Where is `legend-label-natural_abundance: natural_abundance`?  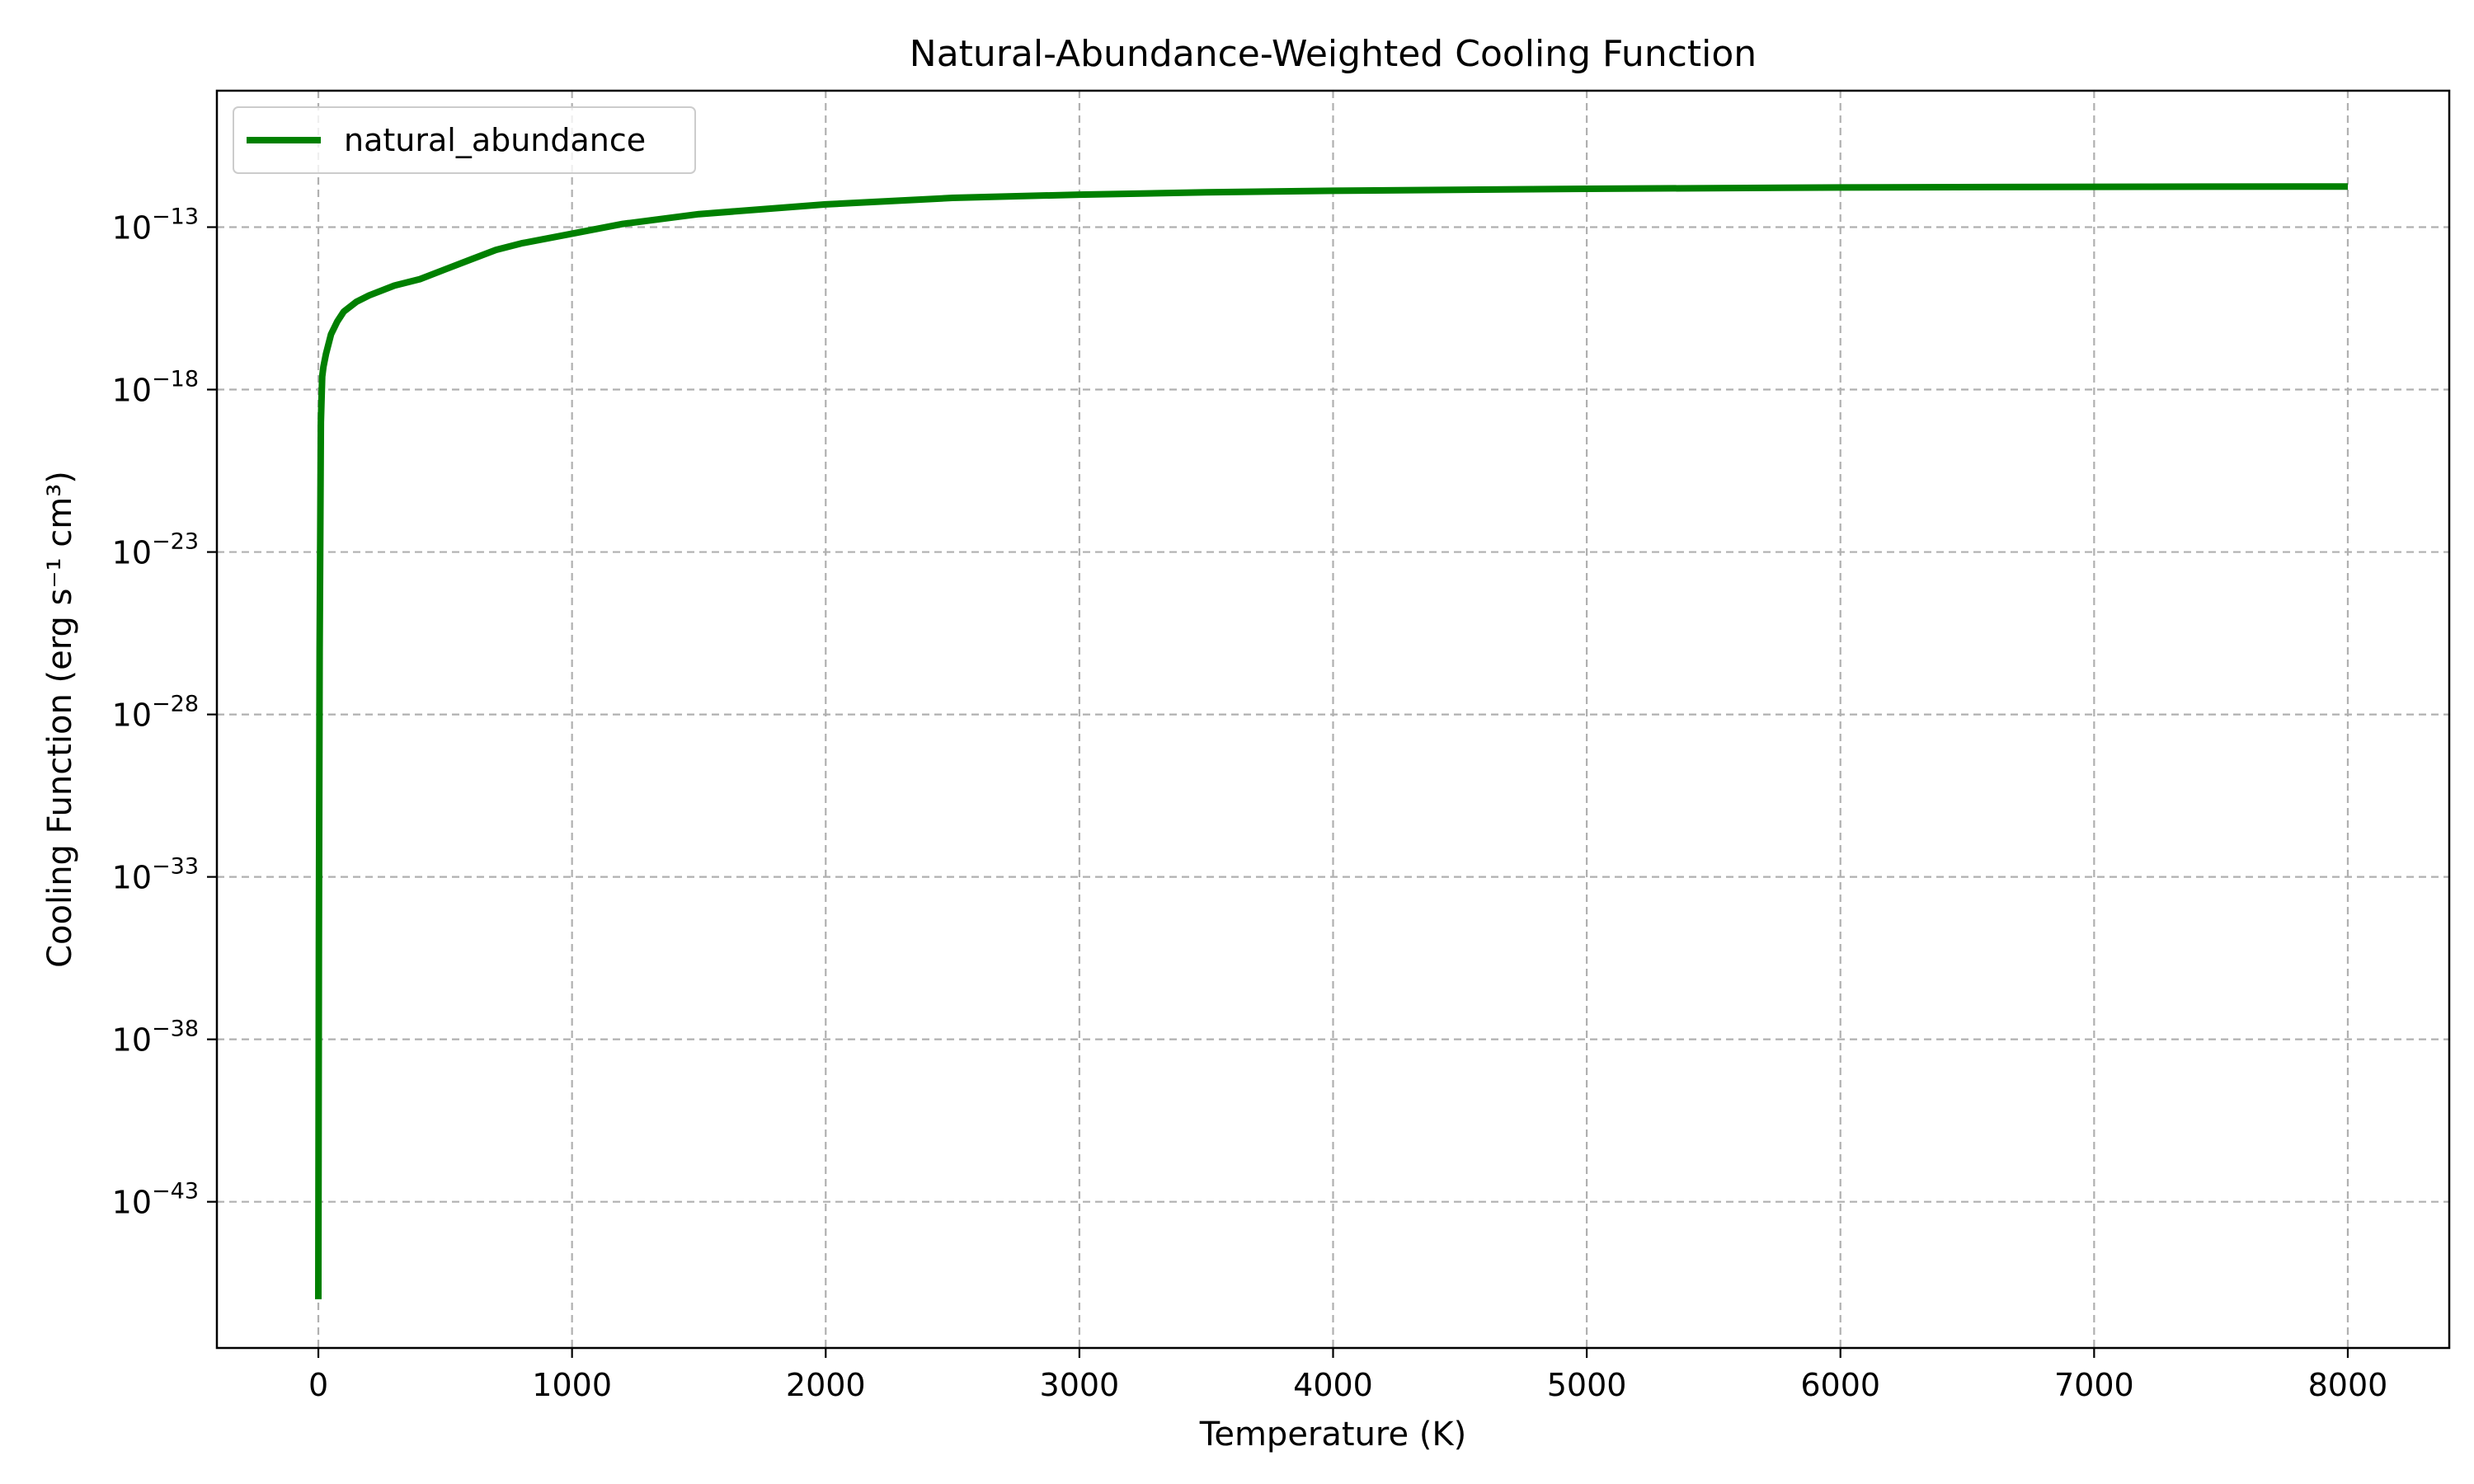 legend-label-natural_abundance: natural_abundance is located at coordinates (495, 140).